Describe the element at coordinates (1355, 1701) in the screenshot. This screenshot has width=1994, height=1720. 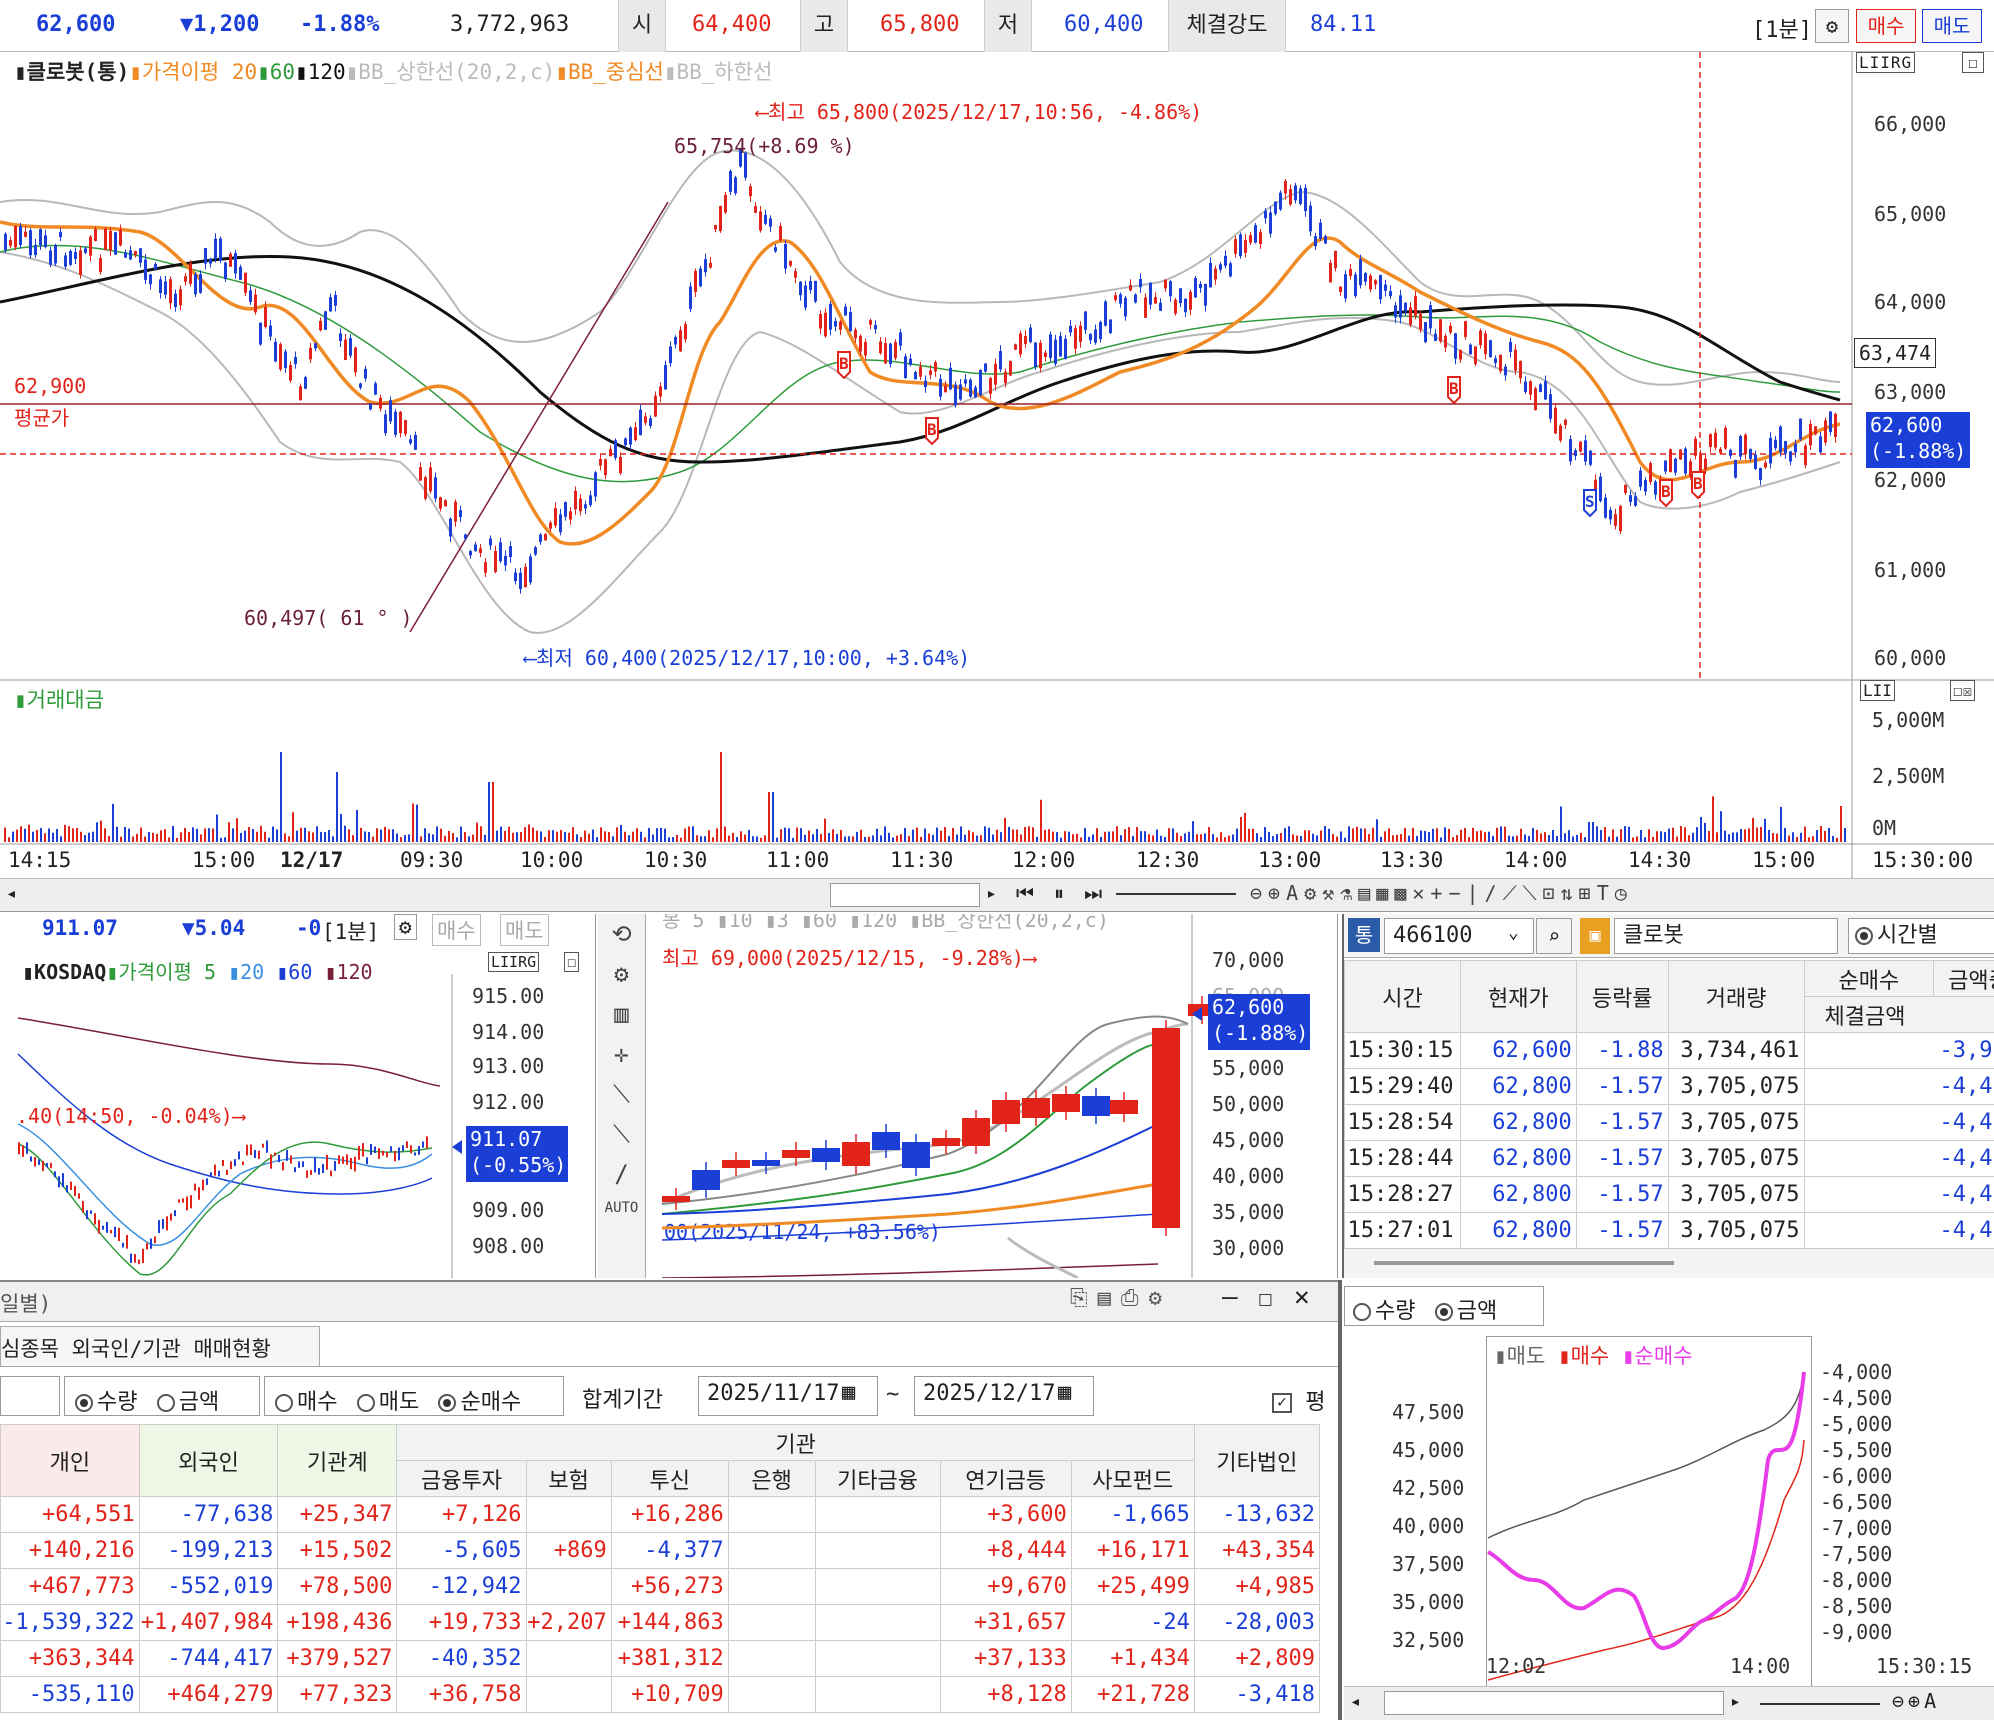
I see `flow-scroll-left: ◂` at that location.